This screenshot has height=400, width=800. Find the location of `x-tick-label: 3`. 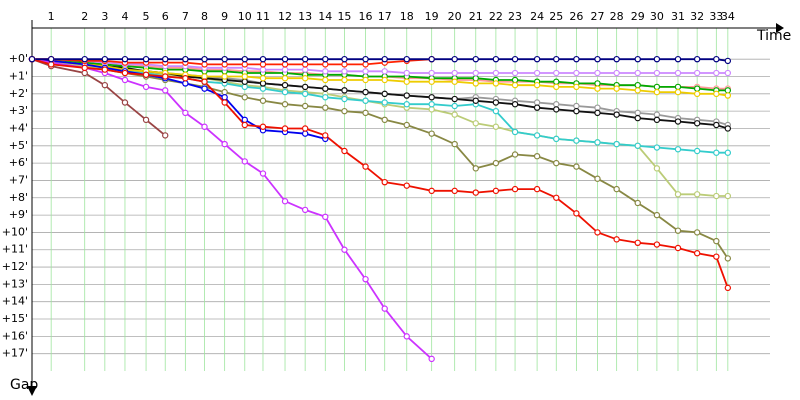

x-tick-label: 3 is located at coordinates (104, 16).